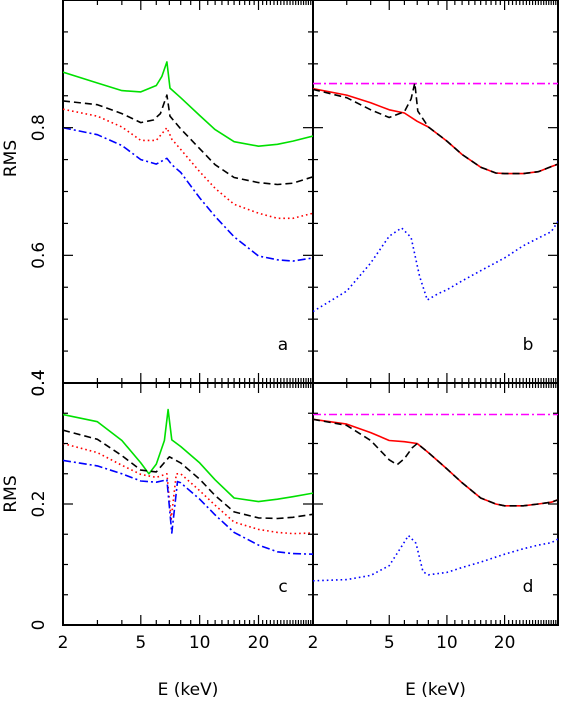 The width and height of the screenshot is (561, 703). I want to click on panel-c-xtick-label: 5, so click(140, 643).